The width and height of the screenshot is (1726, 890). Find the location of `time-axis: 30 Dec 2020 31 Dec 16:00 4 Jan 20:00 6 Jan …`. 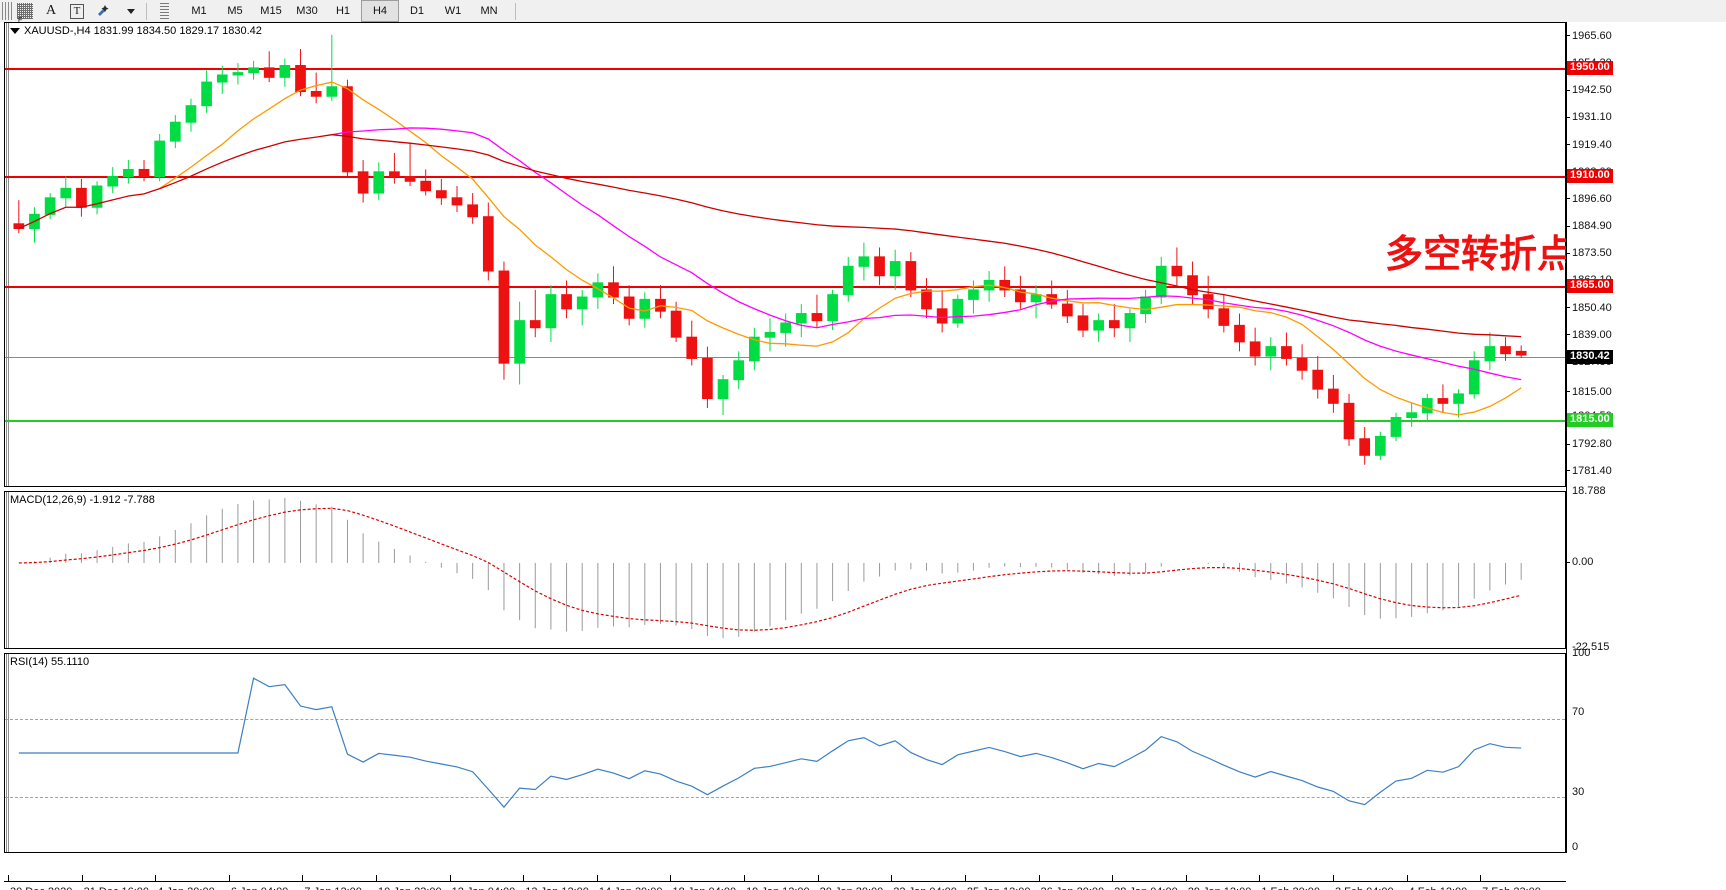

time-axis: 30 Dec 2020 31 Dec 16:00 4 Jan 20:00 6 Jan … is located at coordinates (785, 882).